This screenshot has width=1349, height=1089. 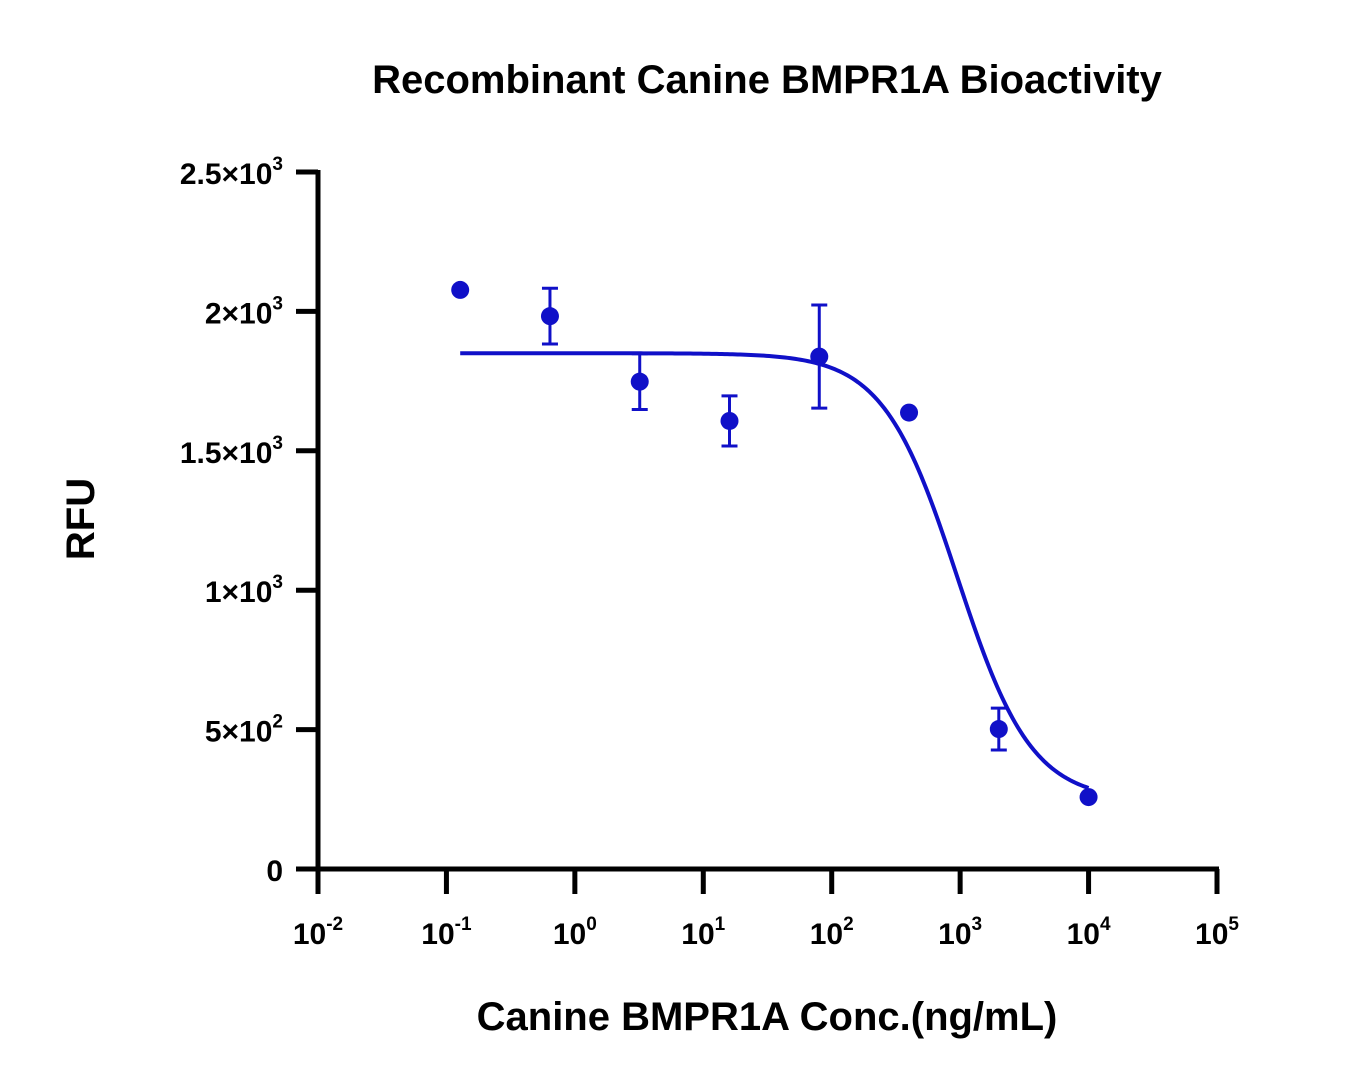 I want to click on x-tick-label: 10⁰, so click(x=575, y=932).